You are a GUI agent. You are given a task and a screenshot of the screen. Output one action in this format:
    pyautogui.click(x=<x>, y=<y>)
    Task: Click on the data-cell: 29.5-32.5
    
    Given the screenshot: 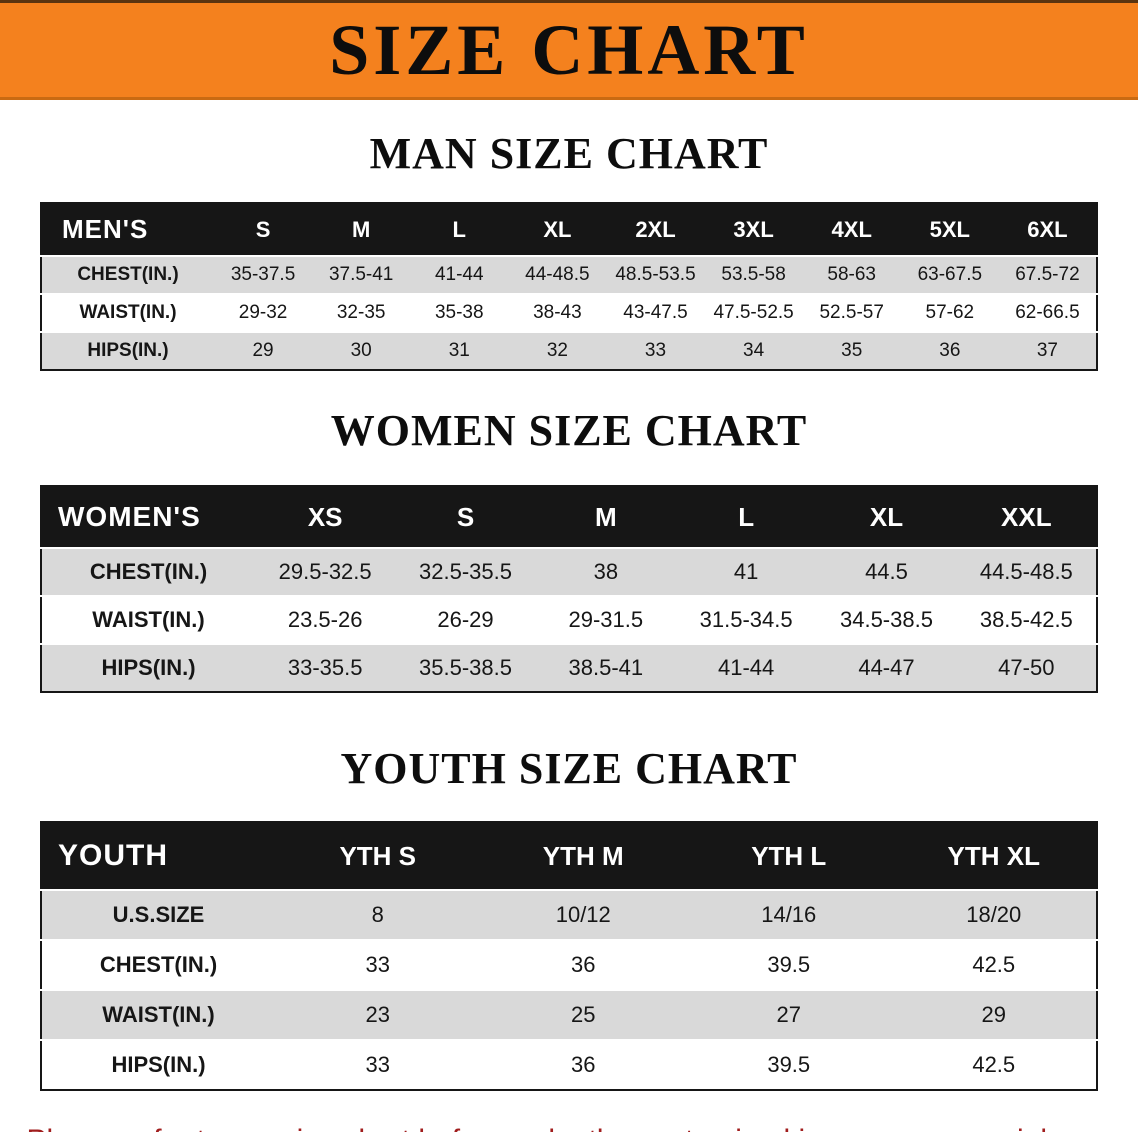 What is the action you would take?
    pyautogui.click(x=325, y=571)
    